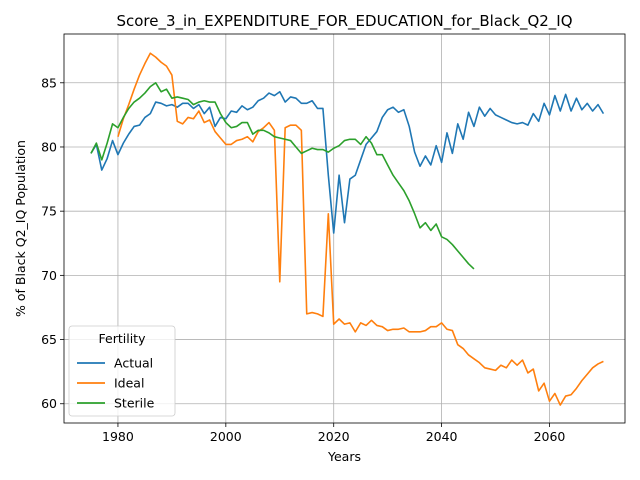  I want to click on y-tick-label: 65, so click(49, 339).